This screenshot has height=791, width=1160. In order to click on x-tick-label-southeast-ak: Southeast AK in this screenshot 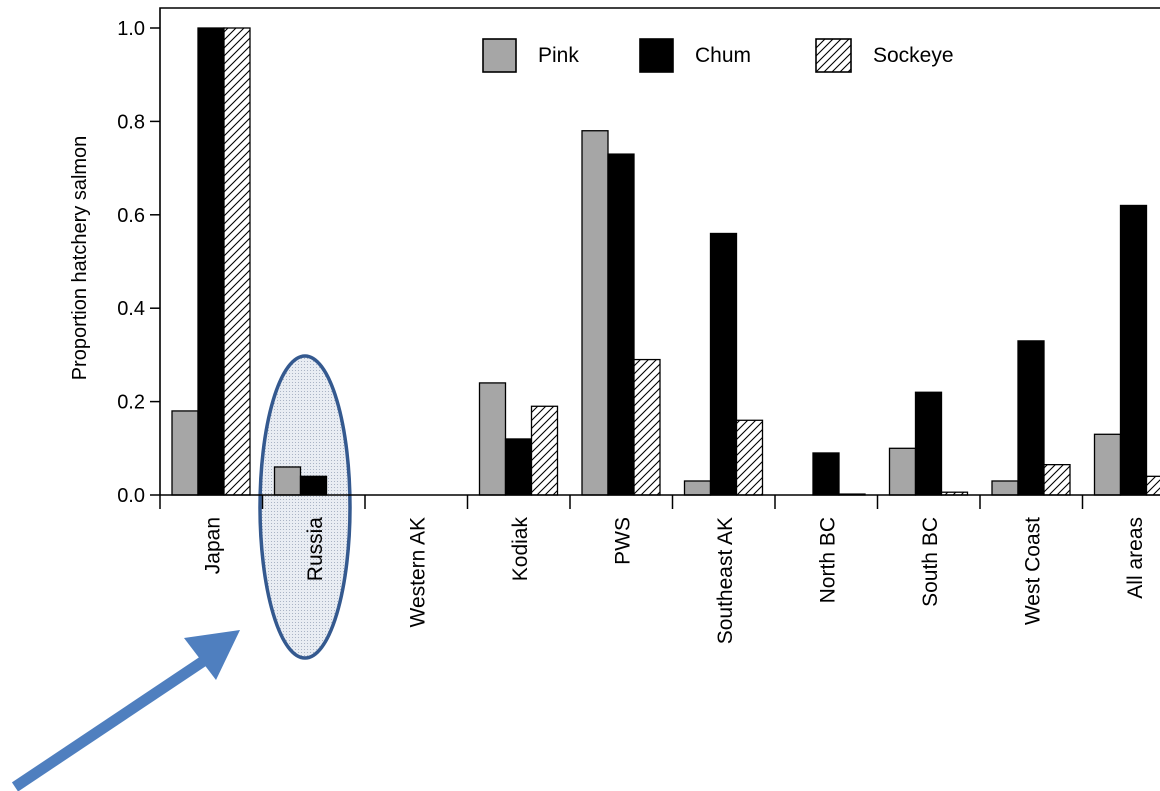, I will do `click(725, 580)`.